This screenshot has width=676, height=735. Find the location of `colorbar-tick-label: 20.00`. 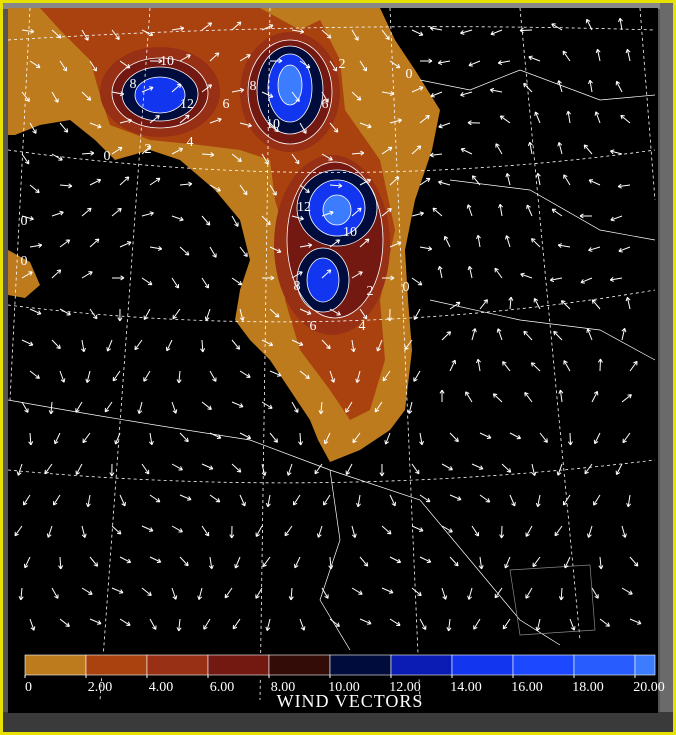

colorbar-tick-label: 20.00 is located at coordinates (649, 687).